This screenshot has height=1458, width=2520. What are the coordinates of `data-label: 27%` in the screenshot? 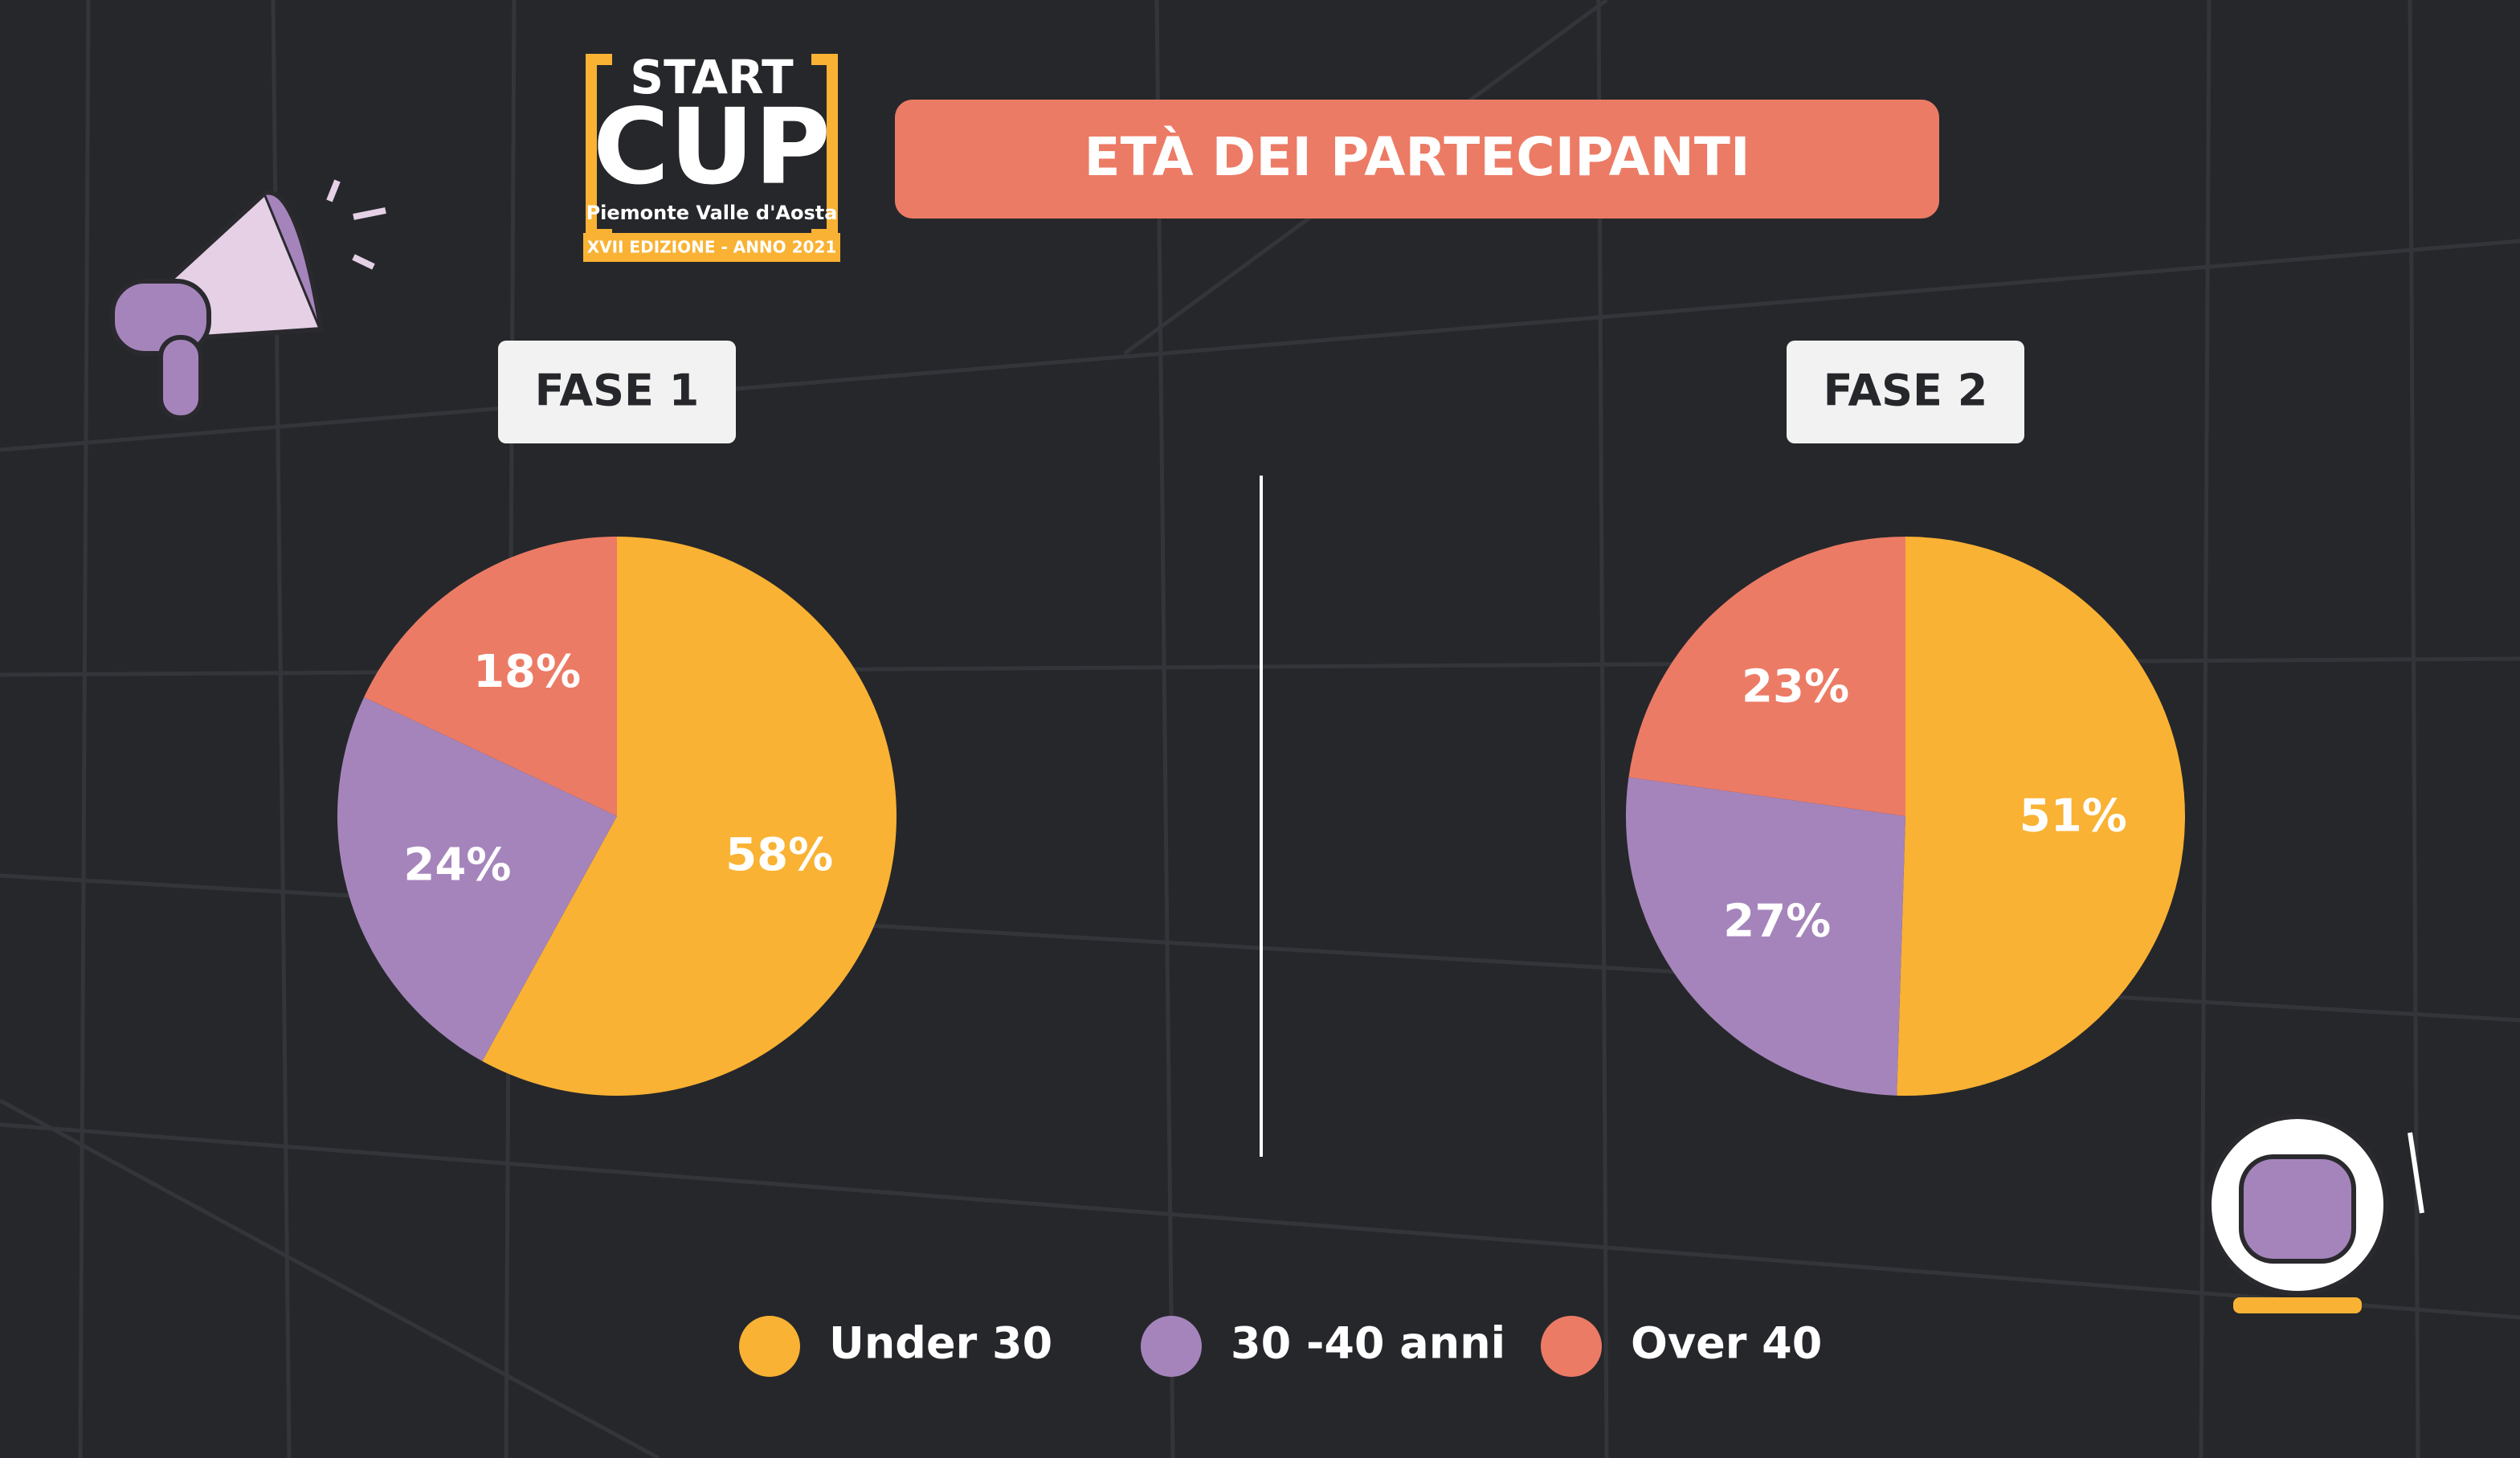 It's located at (1777, 922).